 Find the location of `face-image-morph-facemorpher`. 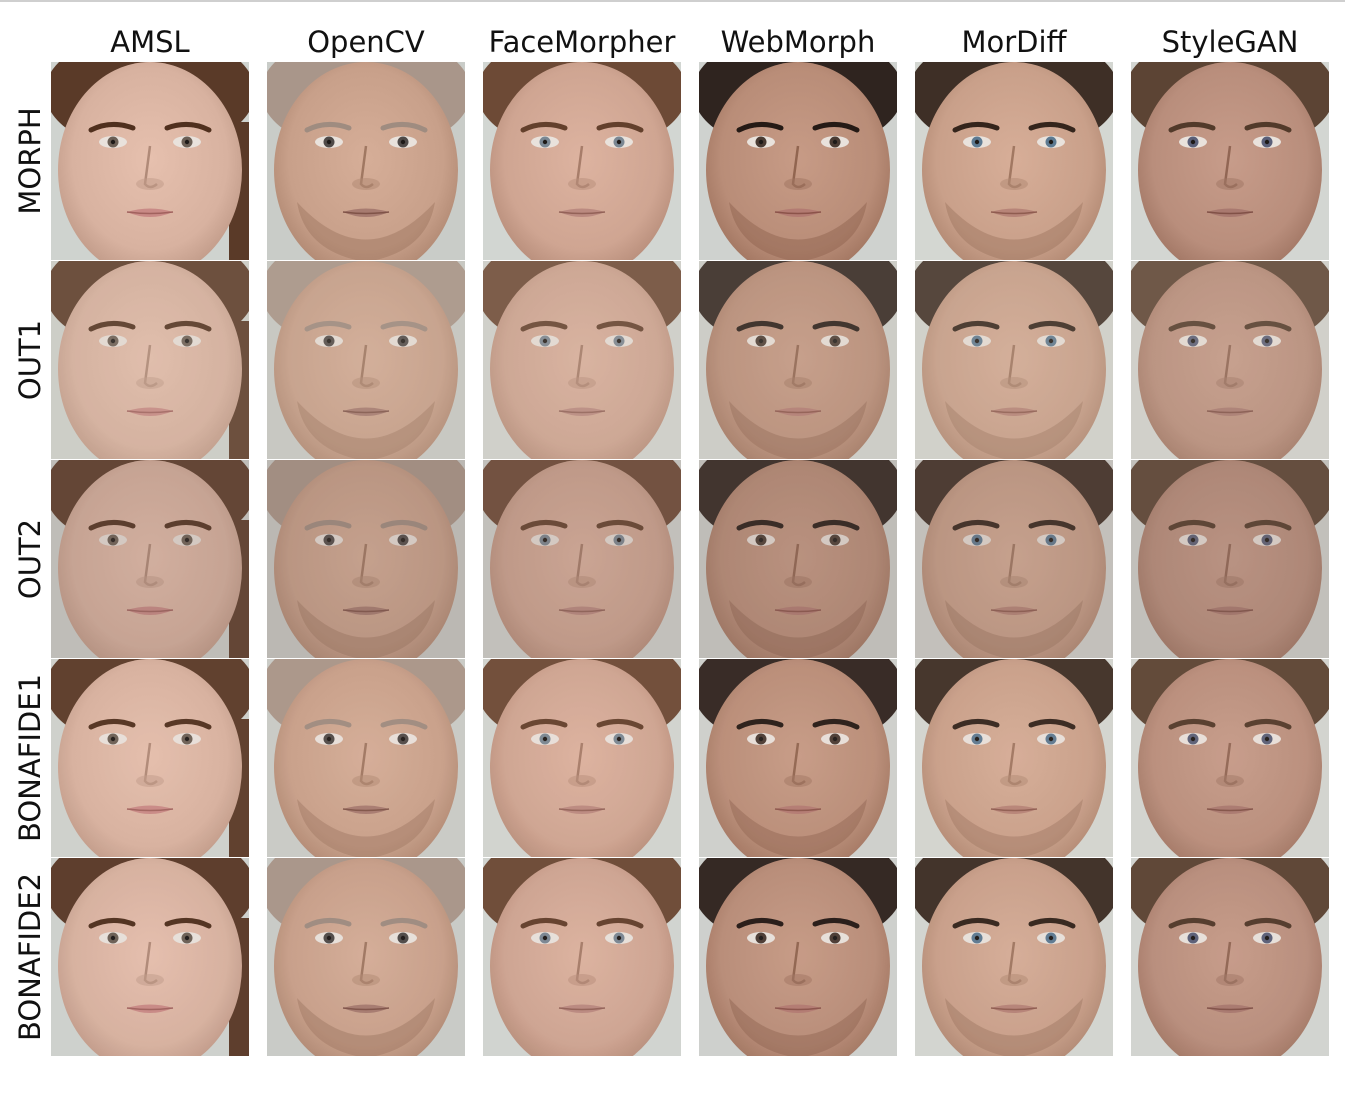

face-image-morph-facemorpher is located at coordinates (582, 161).